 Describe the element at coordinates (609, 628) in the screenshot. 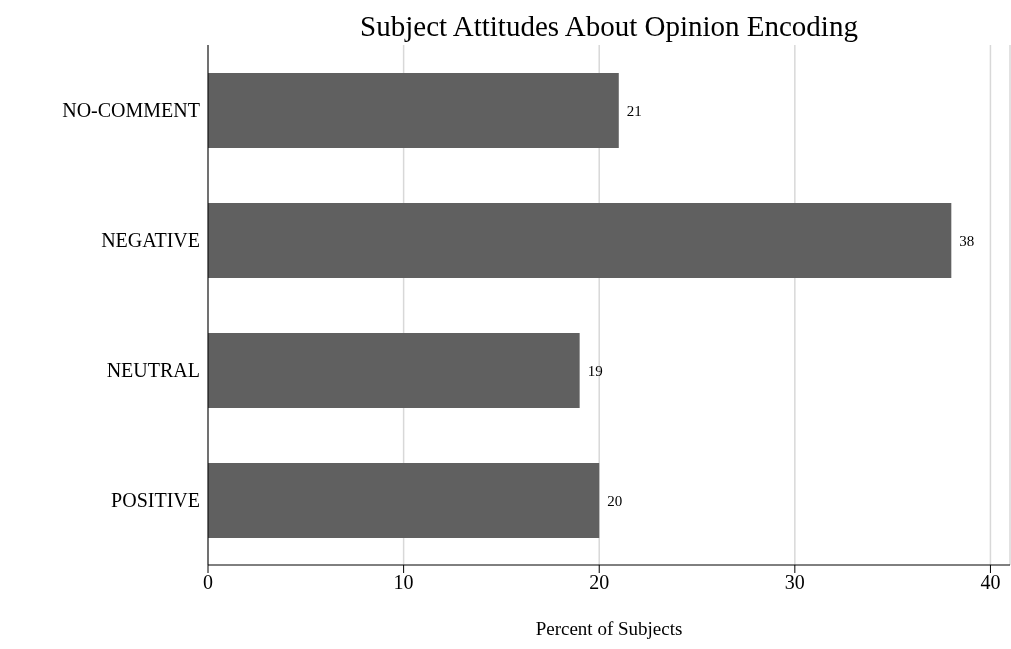

I see `x-axis-title: Percent of Subjects` at that location.